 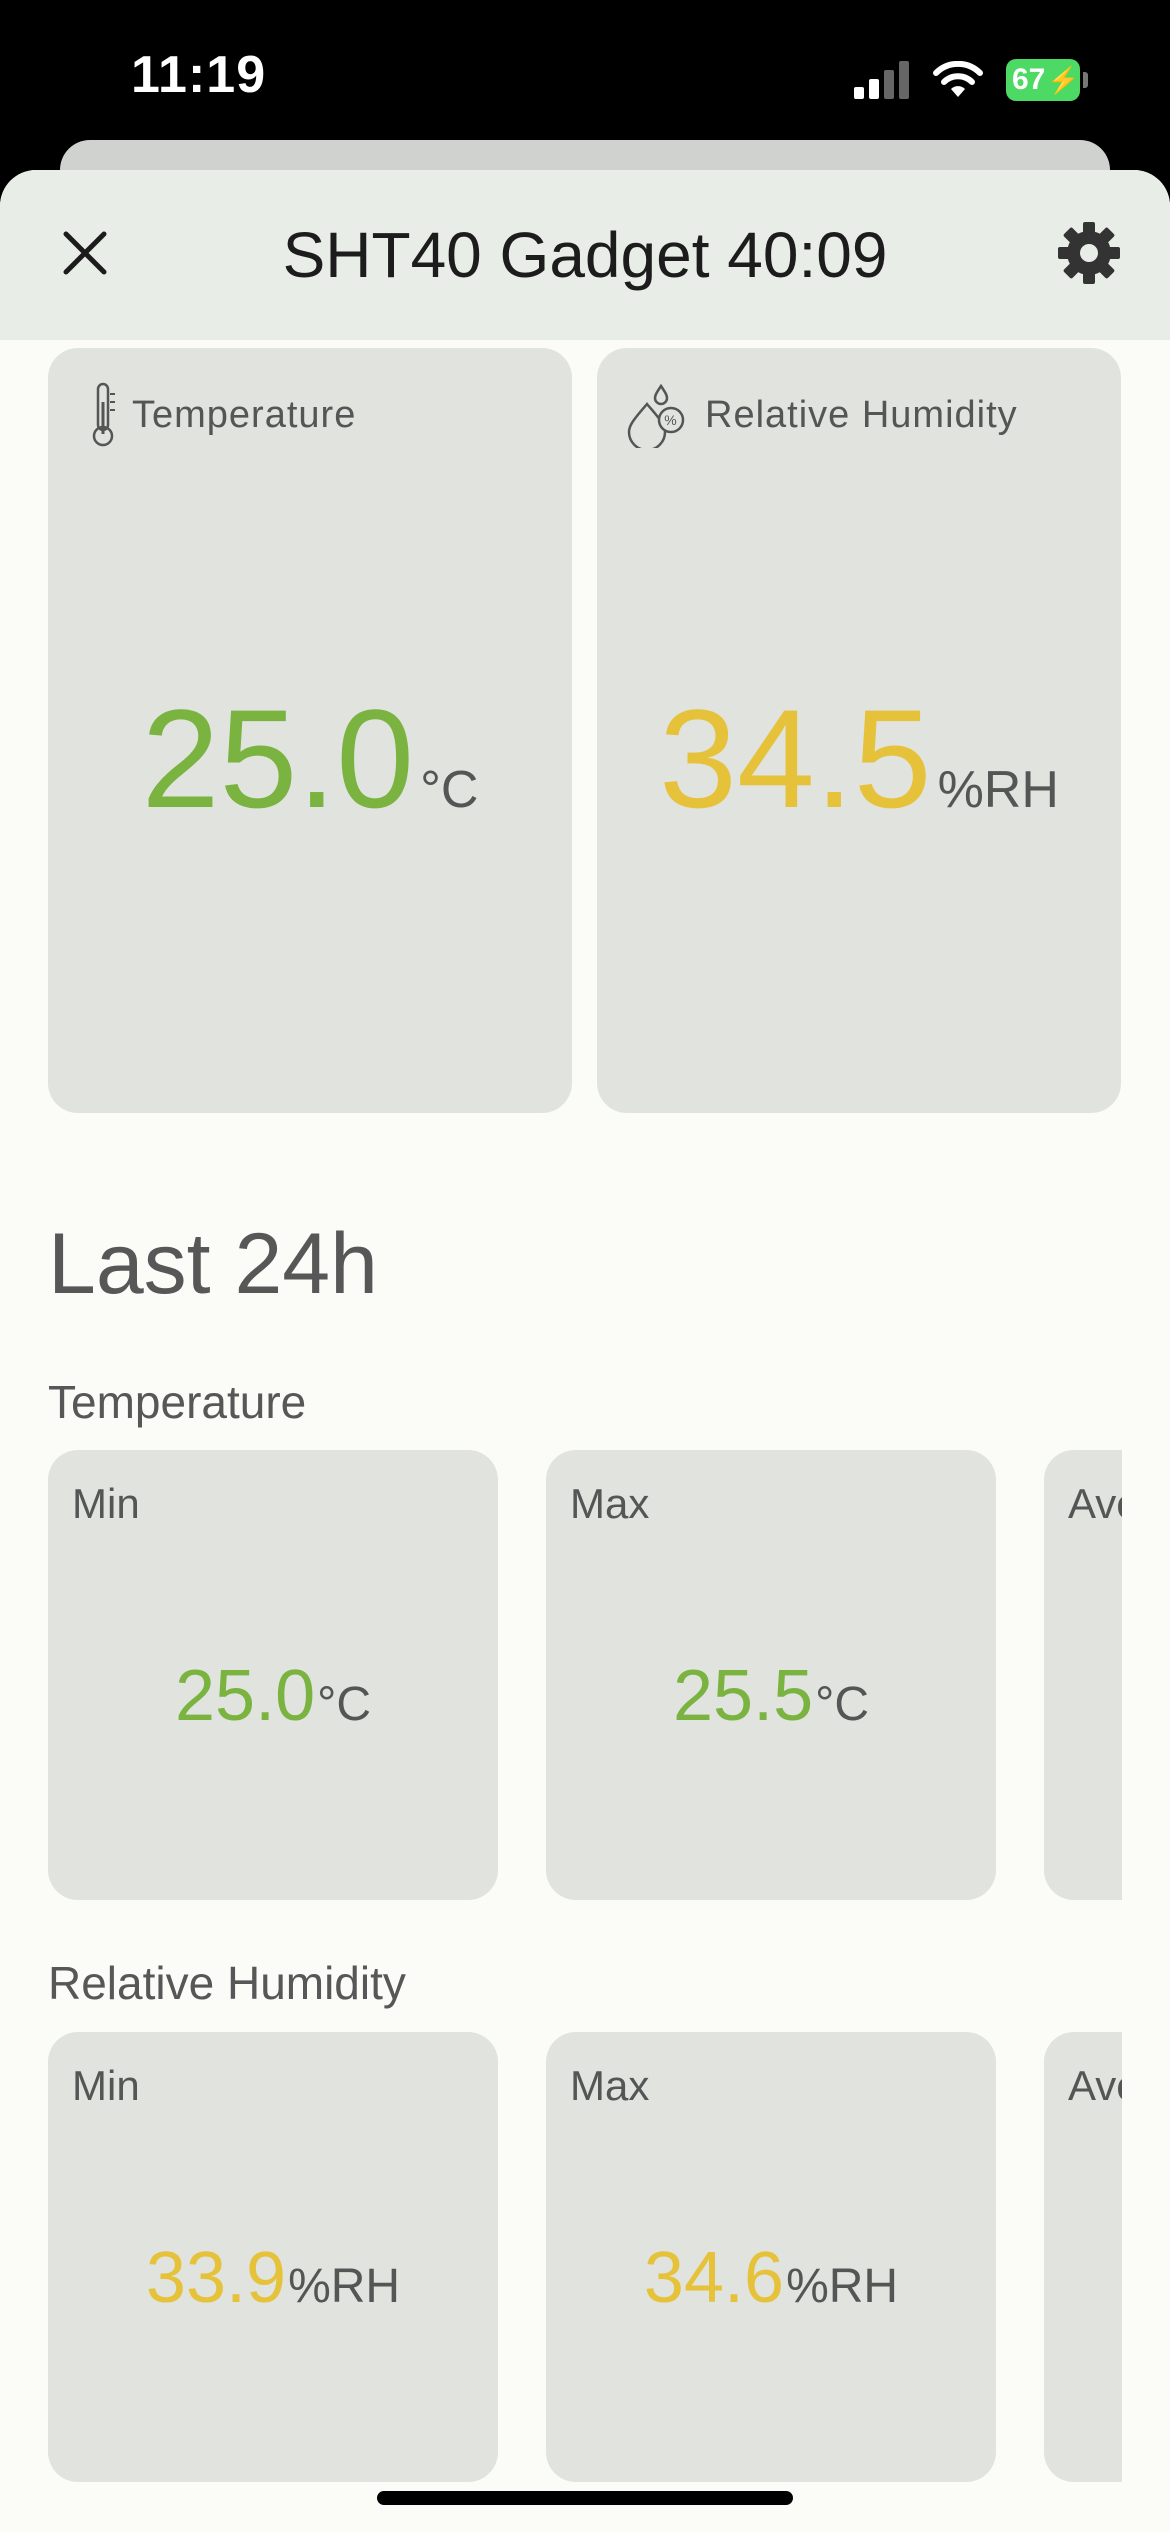 What do you see at coordinates (998, 790) in the screenshot?
I see `humidity-unit: %RH` at bounding box center [998, 790].